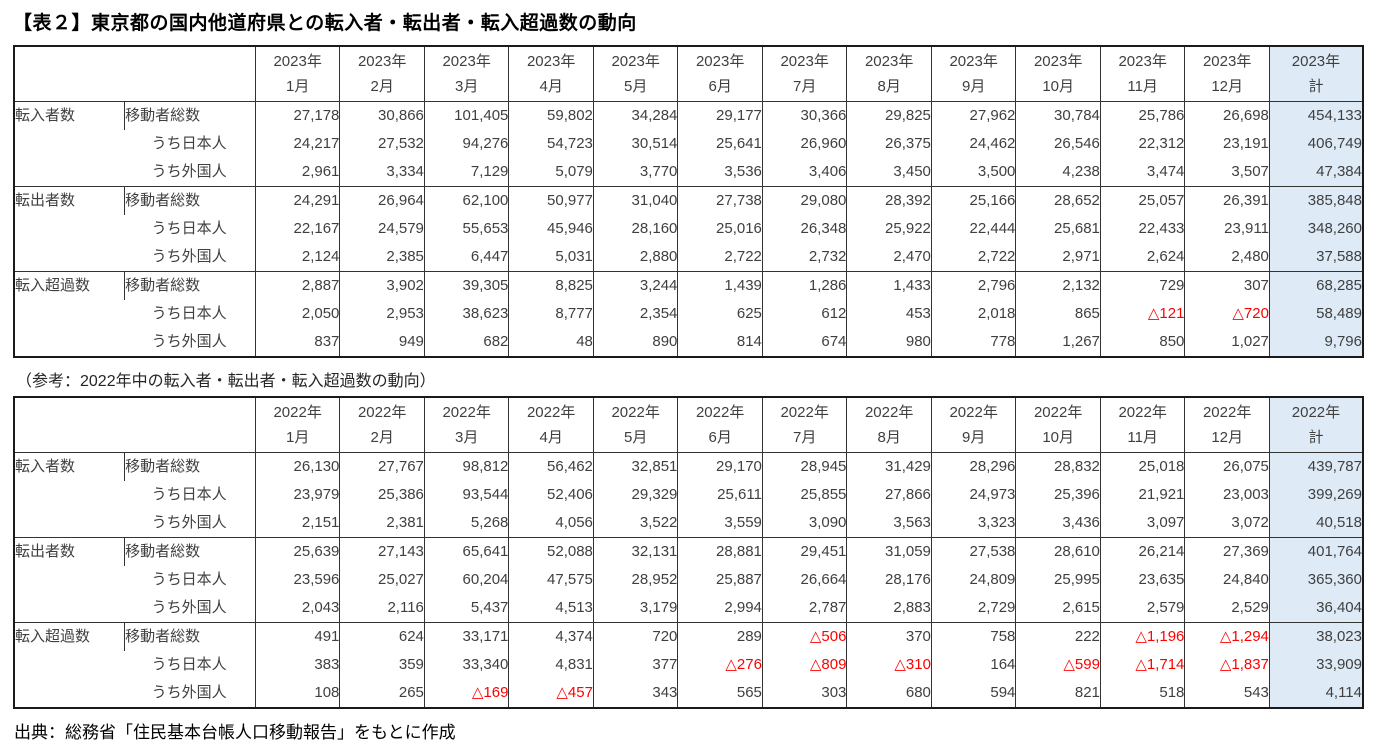 This screenshot has width=1373, height=748. Describe the element at coordinates (635, 342) in the screenshot. I see `value-cell-month-5: 890` at that location.